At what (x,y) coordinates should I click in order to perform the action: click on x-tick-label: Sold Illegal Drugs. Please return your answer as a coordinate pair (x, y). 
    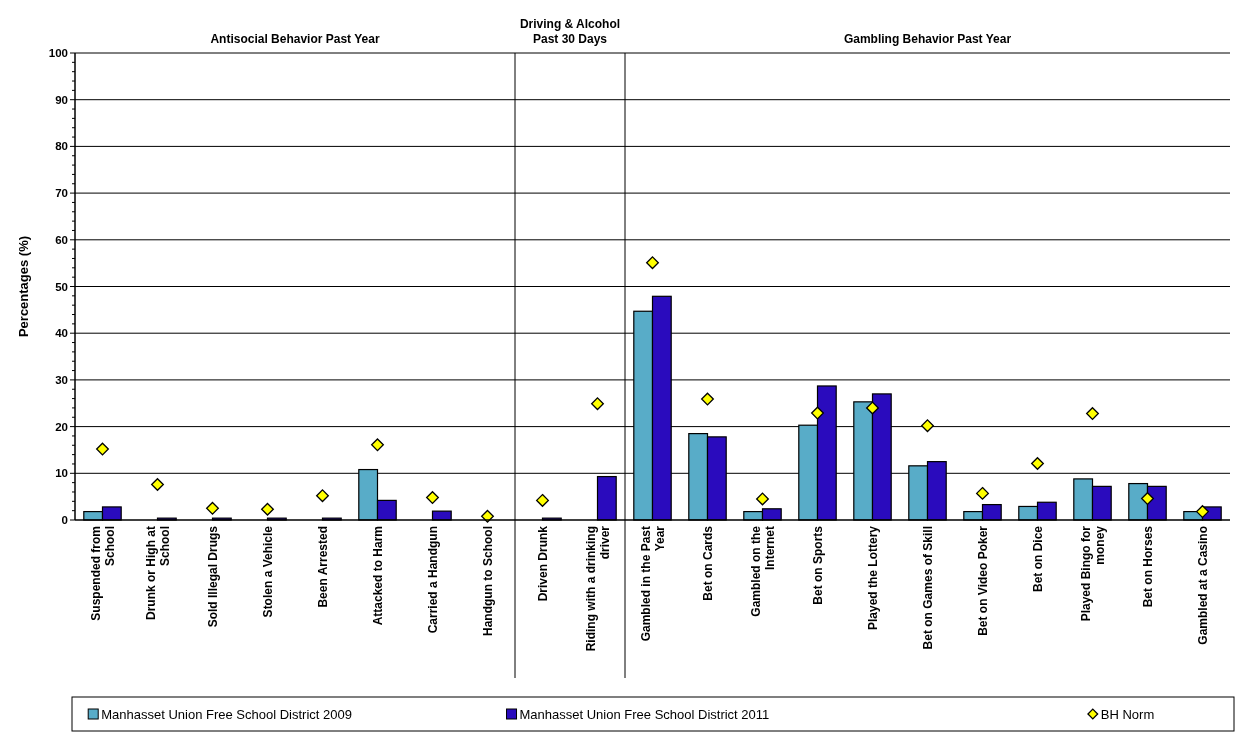
    Looking at the image, I should click on (212, 576).